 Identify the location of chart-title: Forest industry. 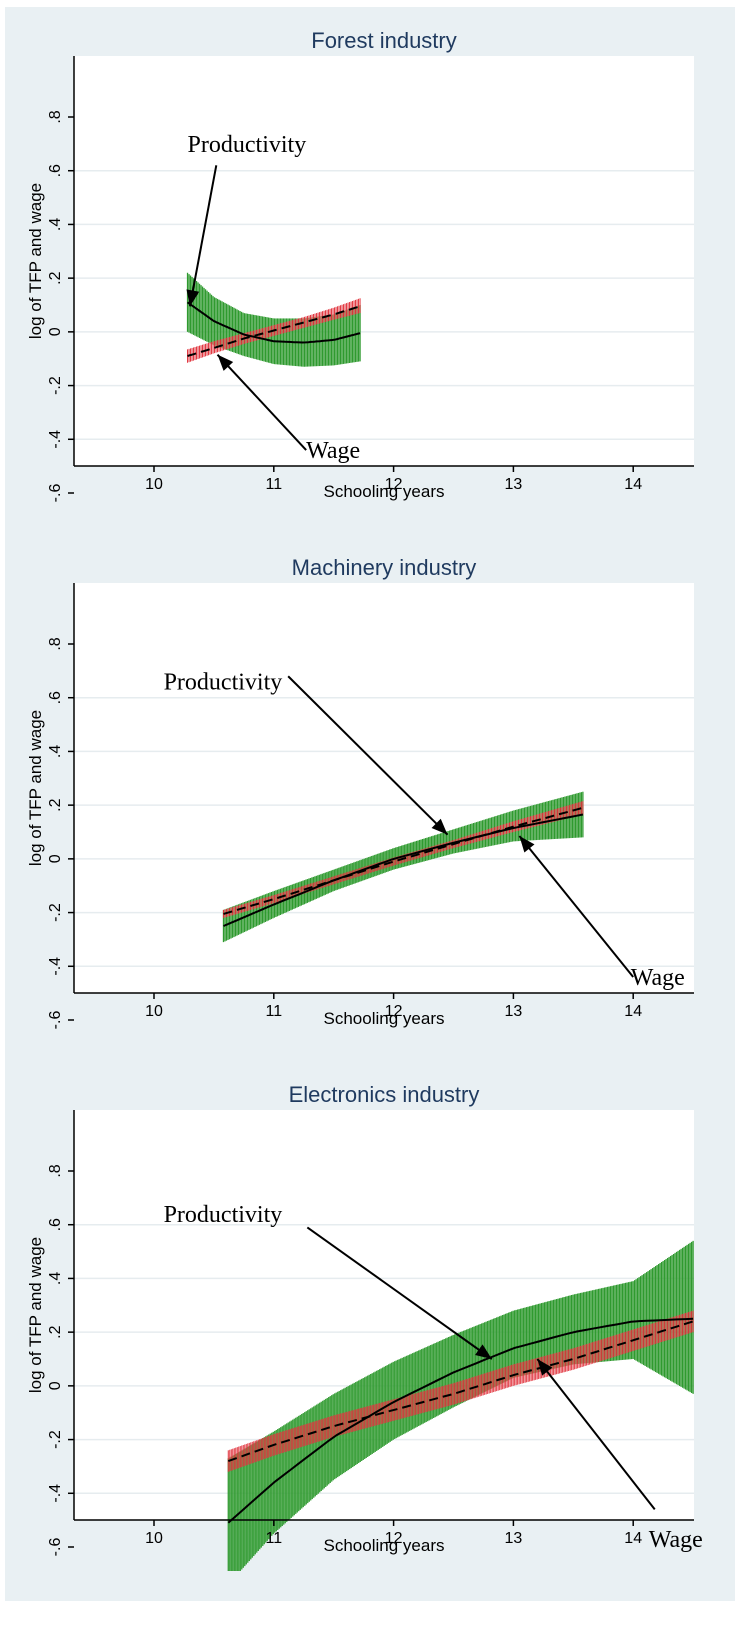
(384, 40).